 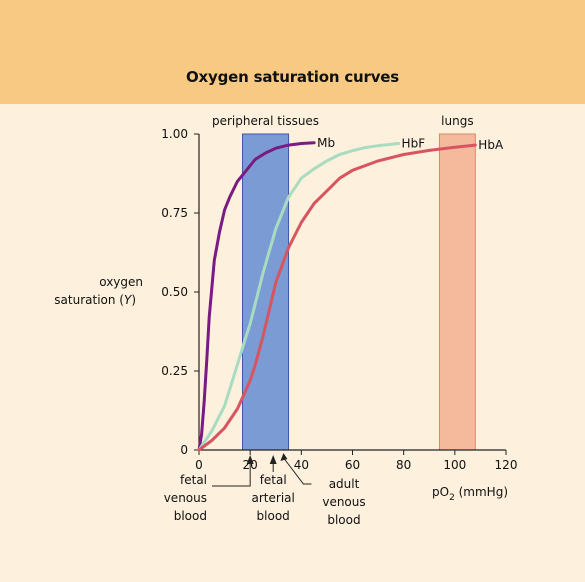 I want to click on x-tick-label: 40, so click(x=301, y=465).